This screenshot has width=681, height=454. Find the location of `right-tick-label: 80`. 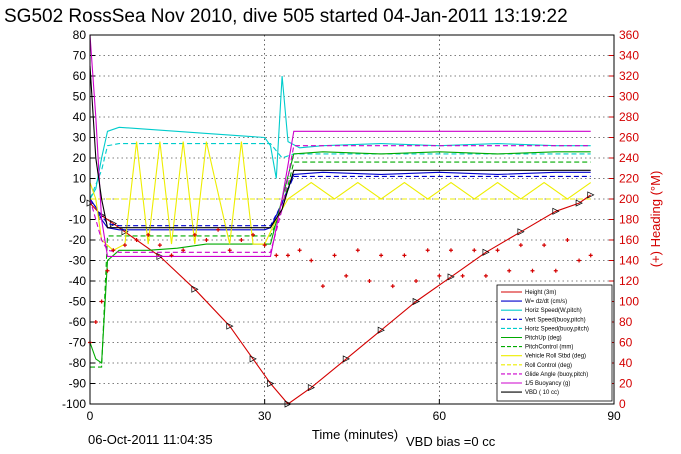

right-tick-label: 80 is located at coordinates (626, 322).